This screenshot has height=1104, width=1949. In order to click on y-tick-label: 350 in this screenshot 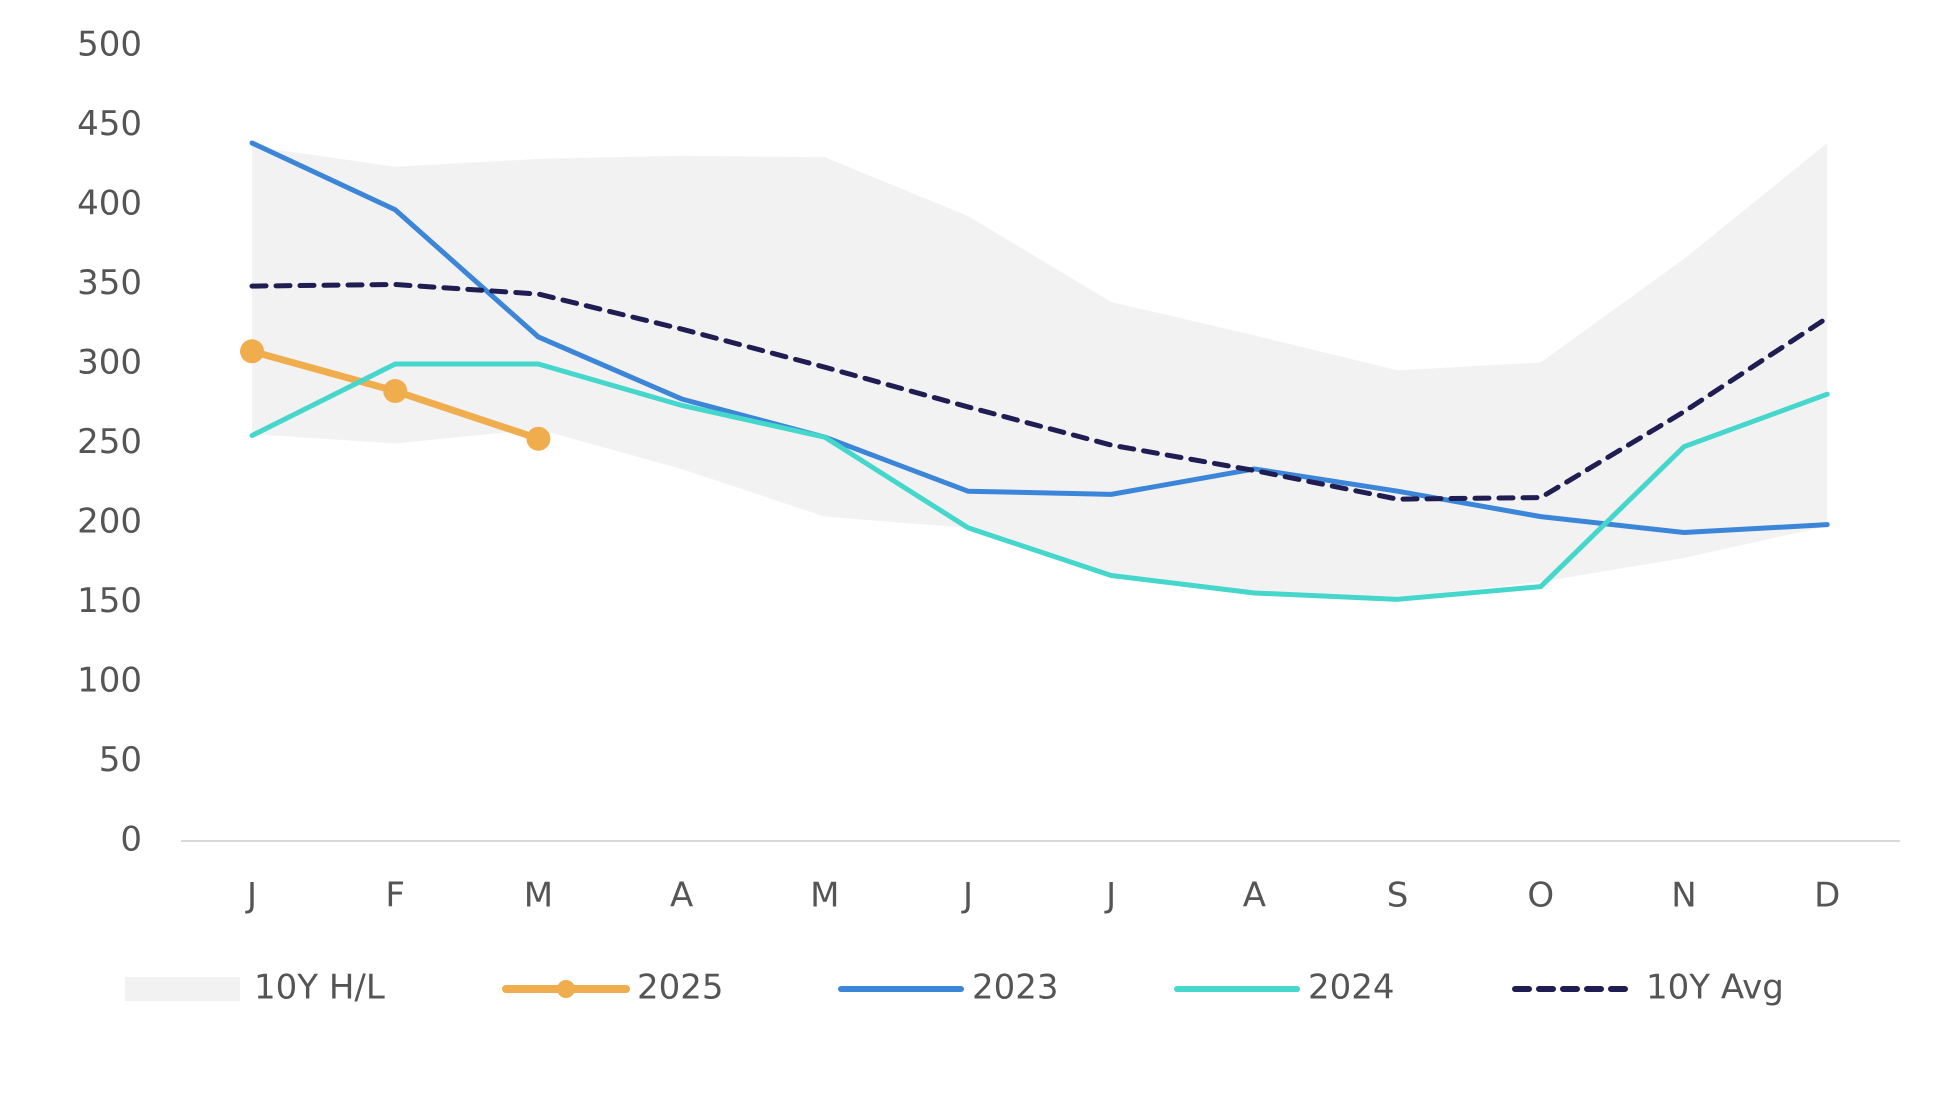, I will do `click(109, 283)`.